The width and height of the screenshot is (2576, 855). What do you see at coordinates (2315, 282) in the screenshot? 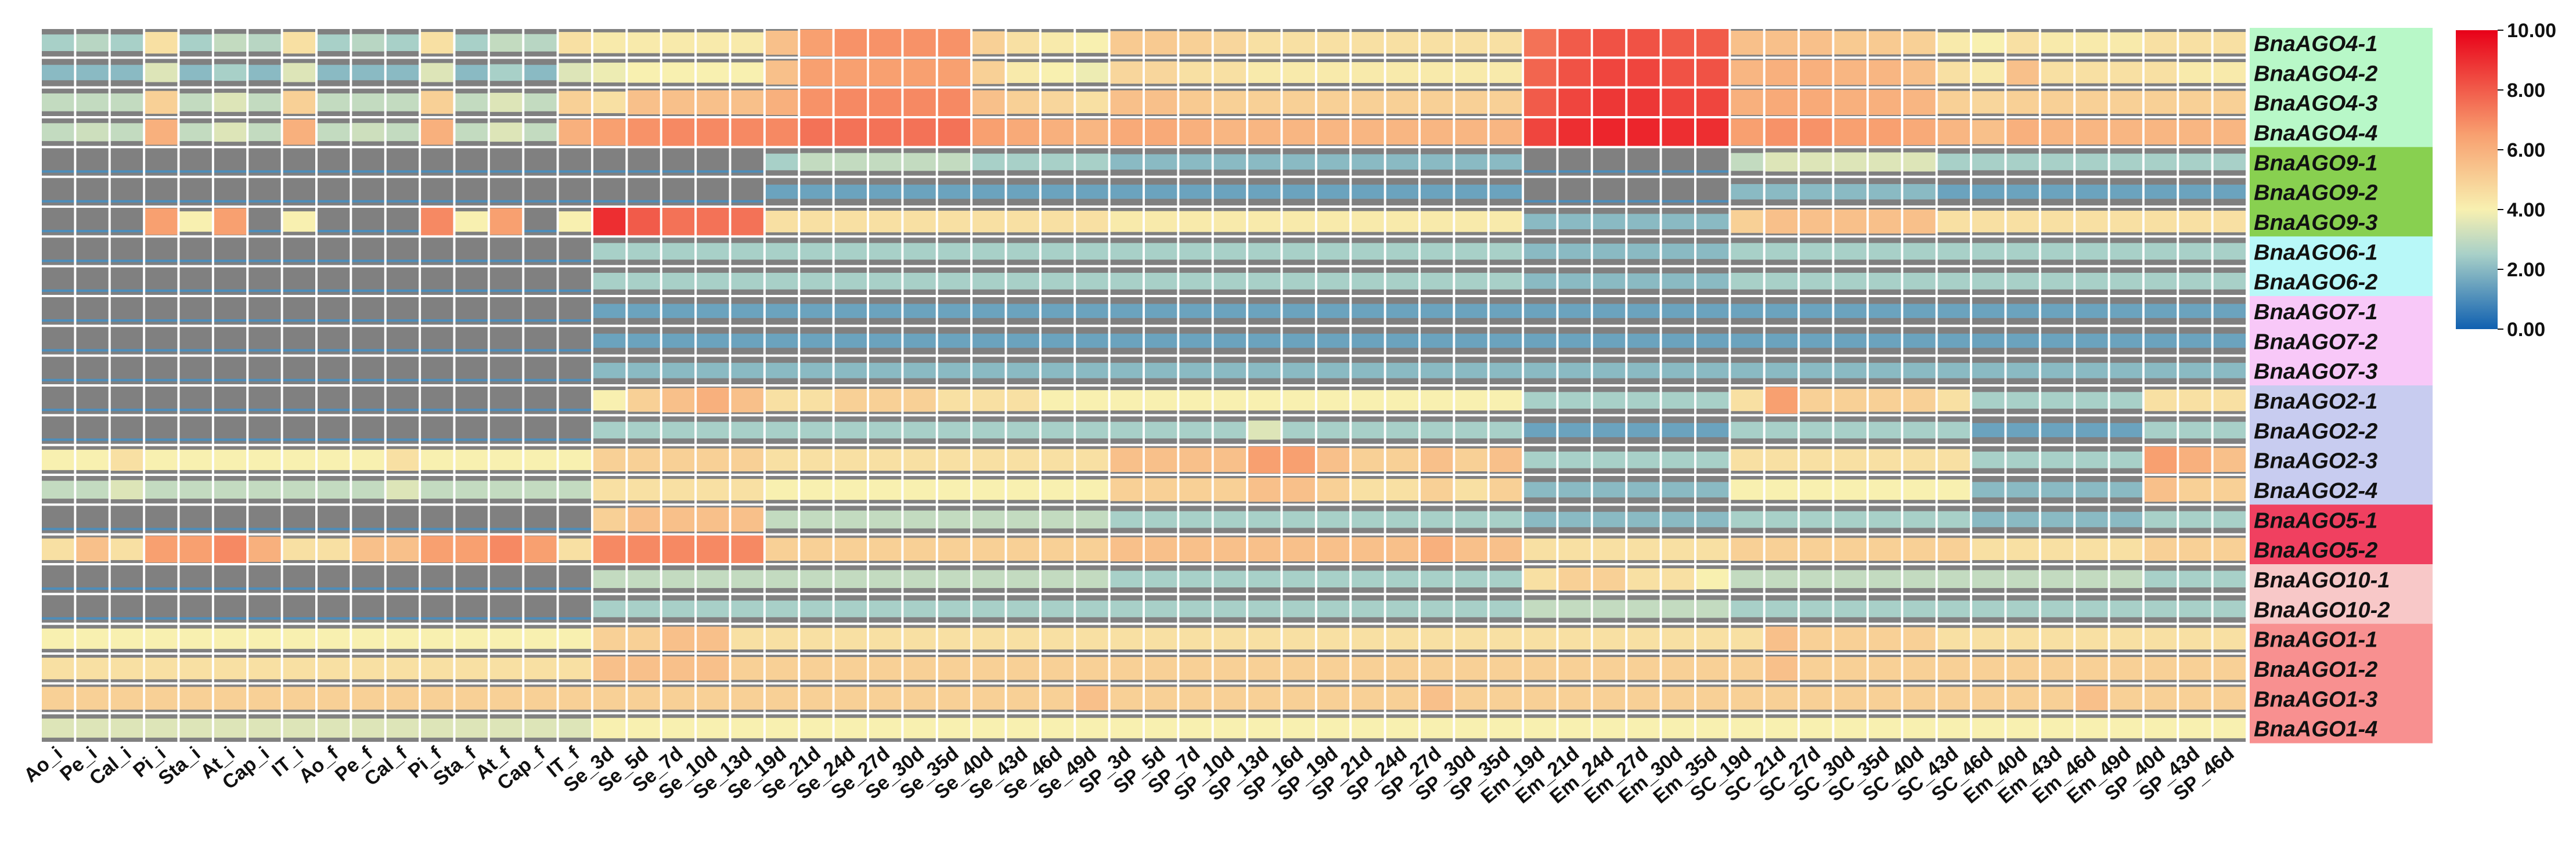
I see `row-label: BnaAGO6-2` at bounding box center [2315, 282].